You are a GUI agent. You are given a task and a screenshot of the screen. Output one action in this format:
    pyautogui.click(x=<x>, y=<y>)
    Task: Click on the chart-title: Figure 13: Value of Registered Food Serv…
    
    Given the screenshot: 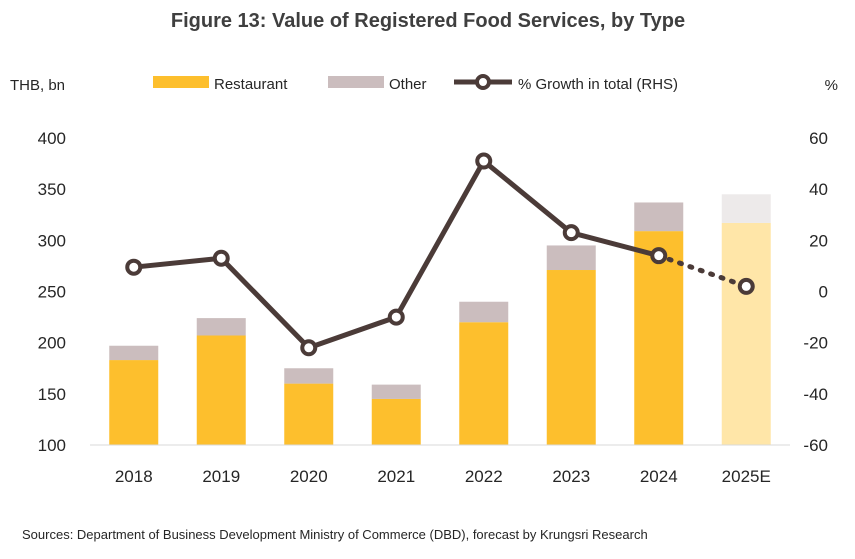 What is the action you would take?
    pyautogui.click(x=428, y=21)
    